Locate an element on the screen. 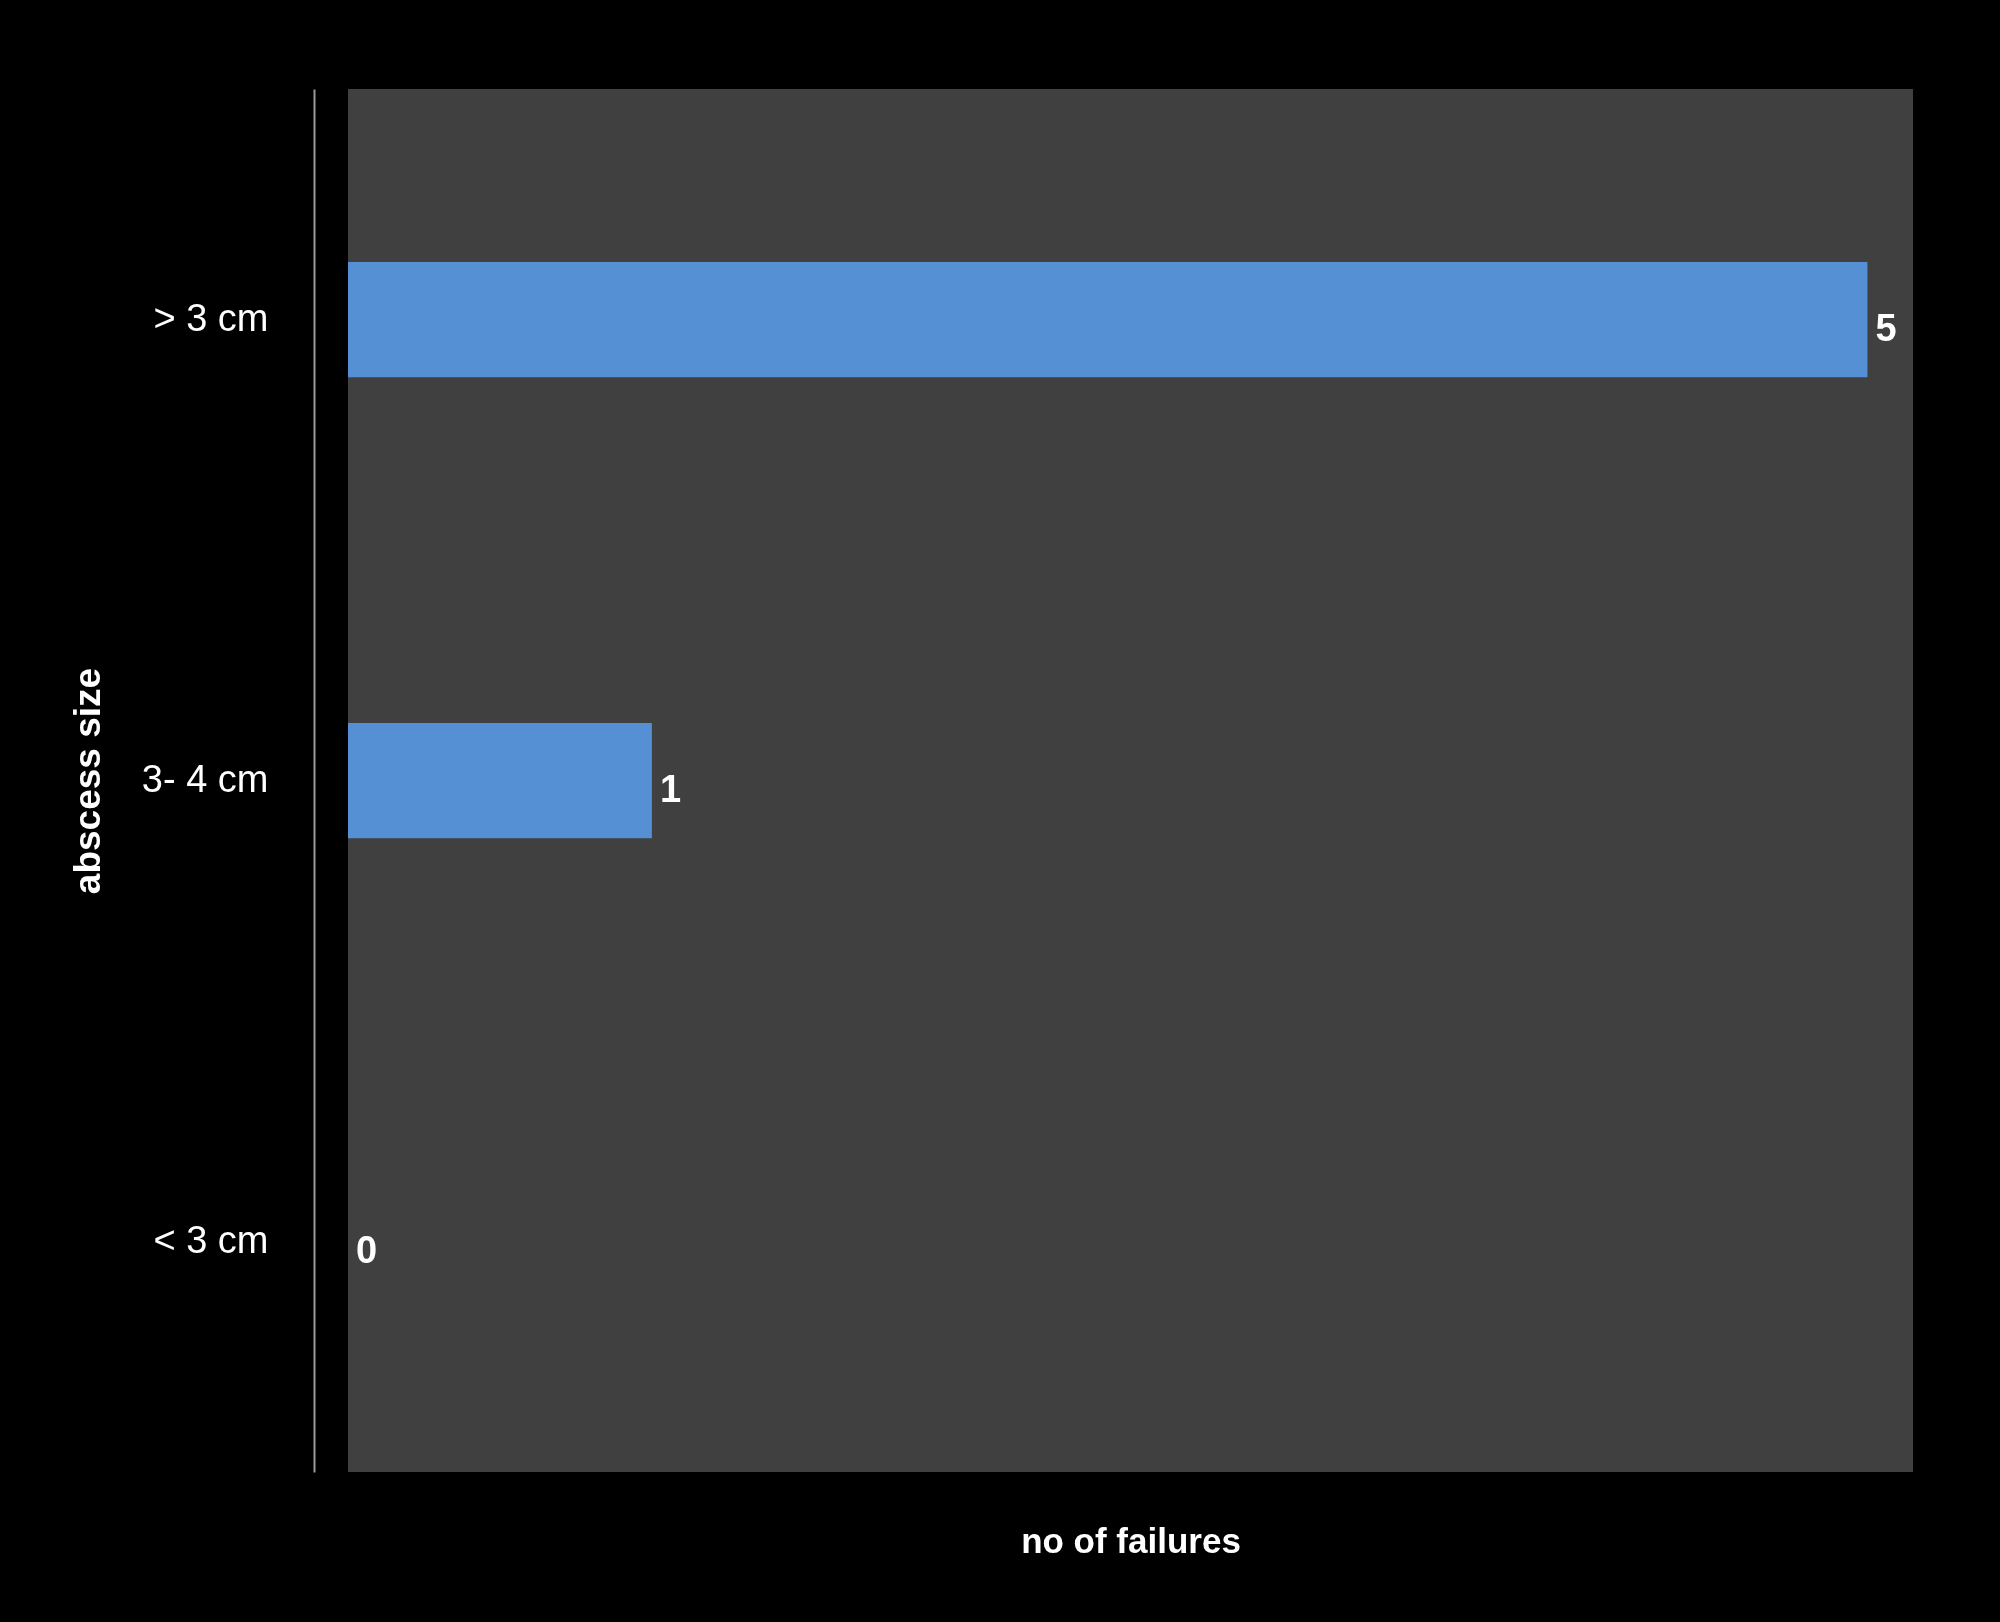 The width and height of the screenshot is (2000, 1622). data-label: 0 is located at coordinates (367, 1249).